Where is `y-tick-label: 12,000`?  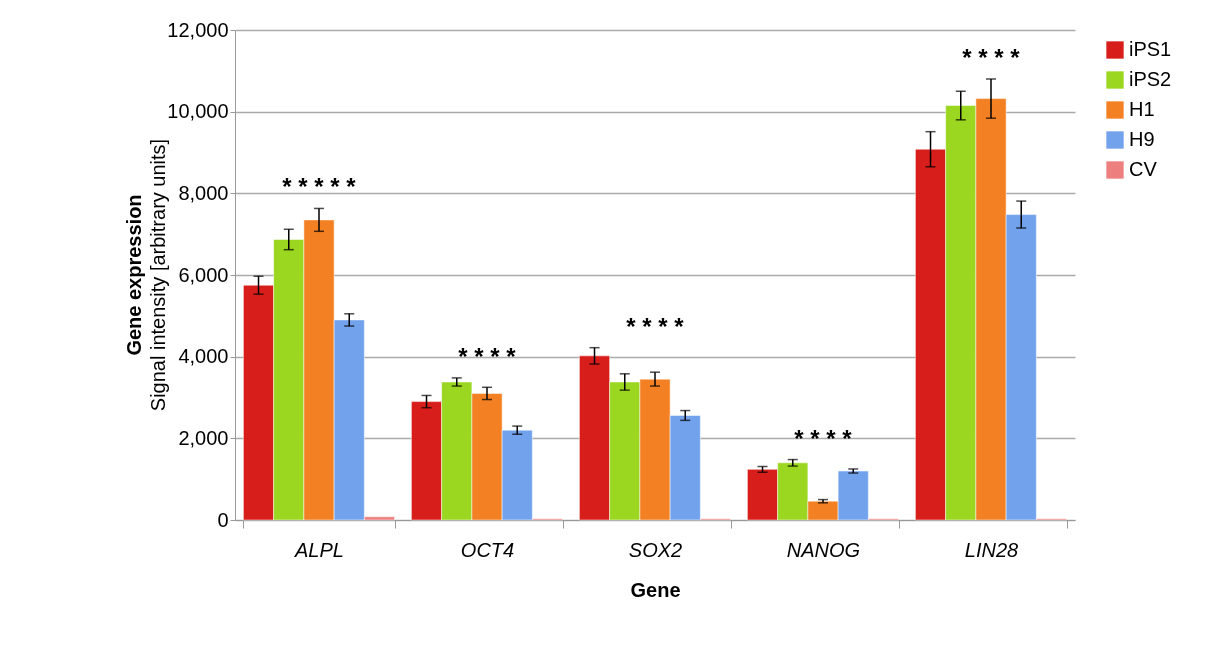
y-tick-label: 12,000 is located at coordinates (198, 29).